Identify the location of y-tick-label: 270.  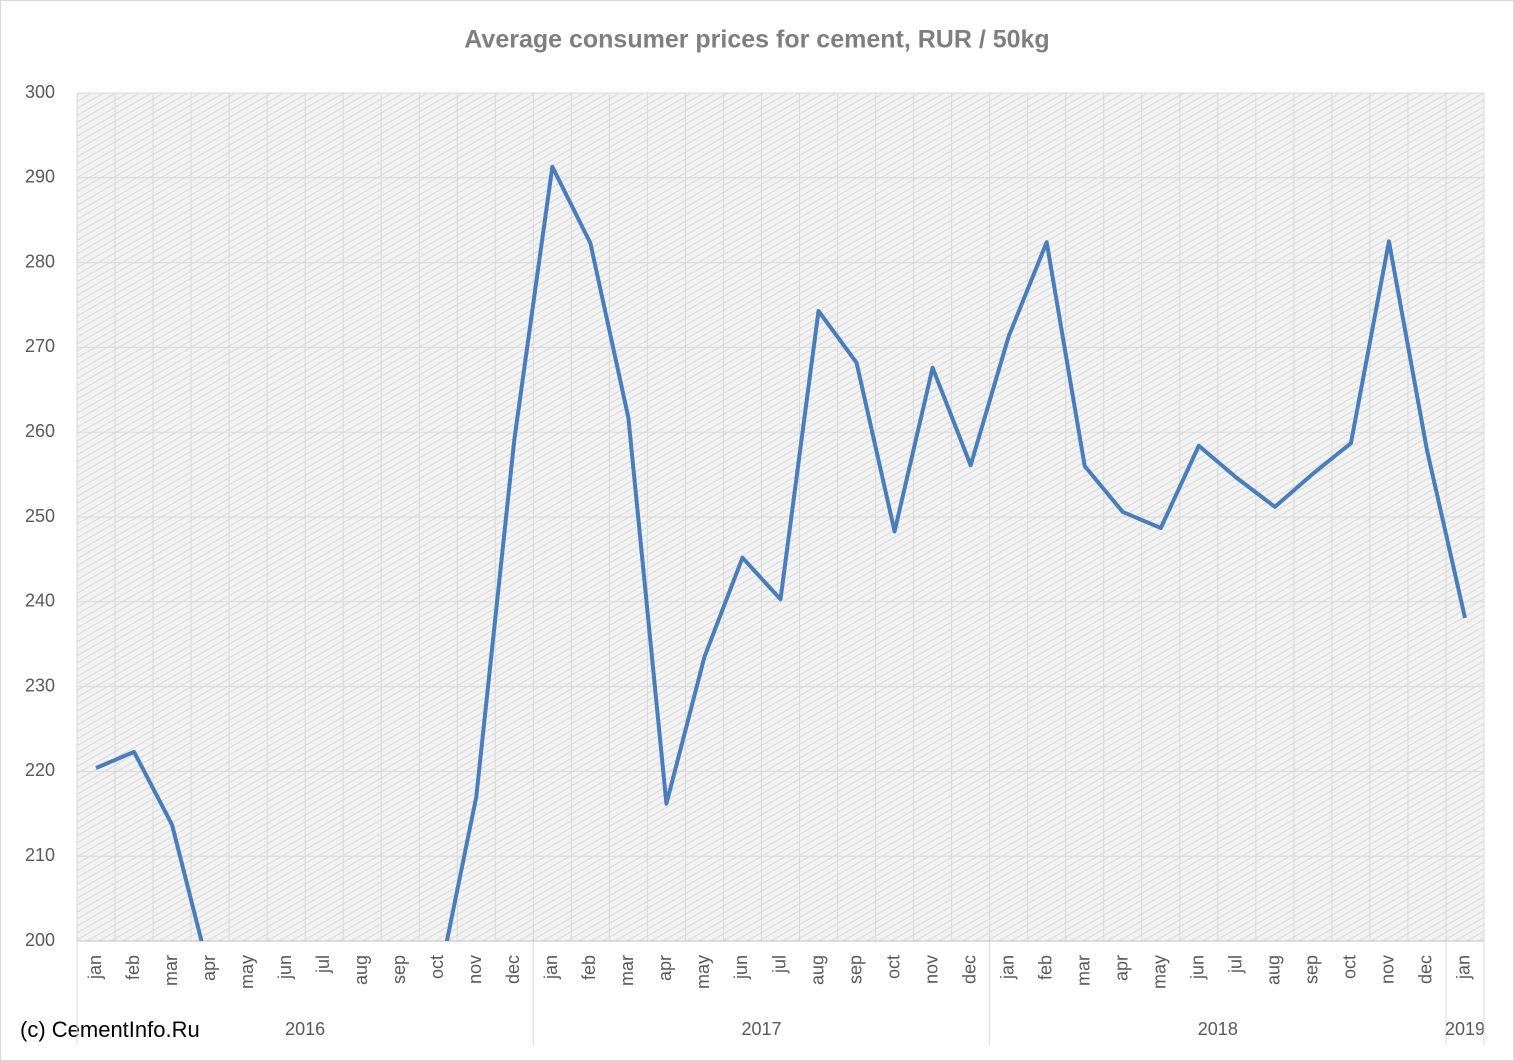
(40, 346).